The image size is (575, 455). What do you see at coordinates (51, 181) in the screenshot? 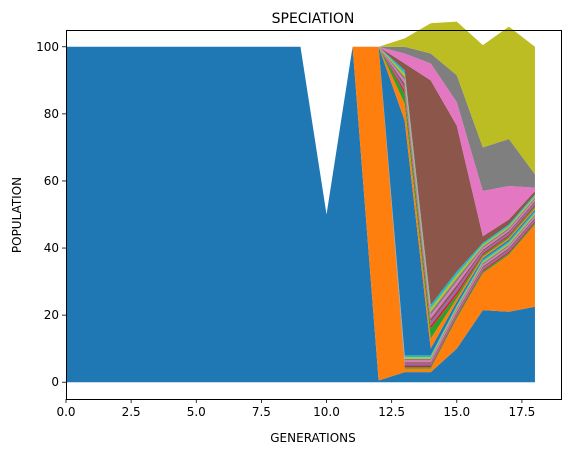
I see `y-tick-label: 60` at bounding box center [51, 181].